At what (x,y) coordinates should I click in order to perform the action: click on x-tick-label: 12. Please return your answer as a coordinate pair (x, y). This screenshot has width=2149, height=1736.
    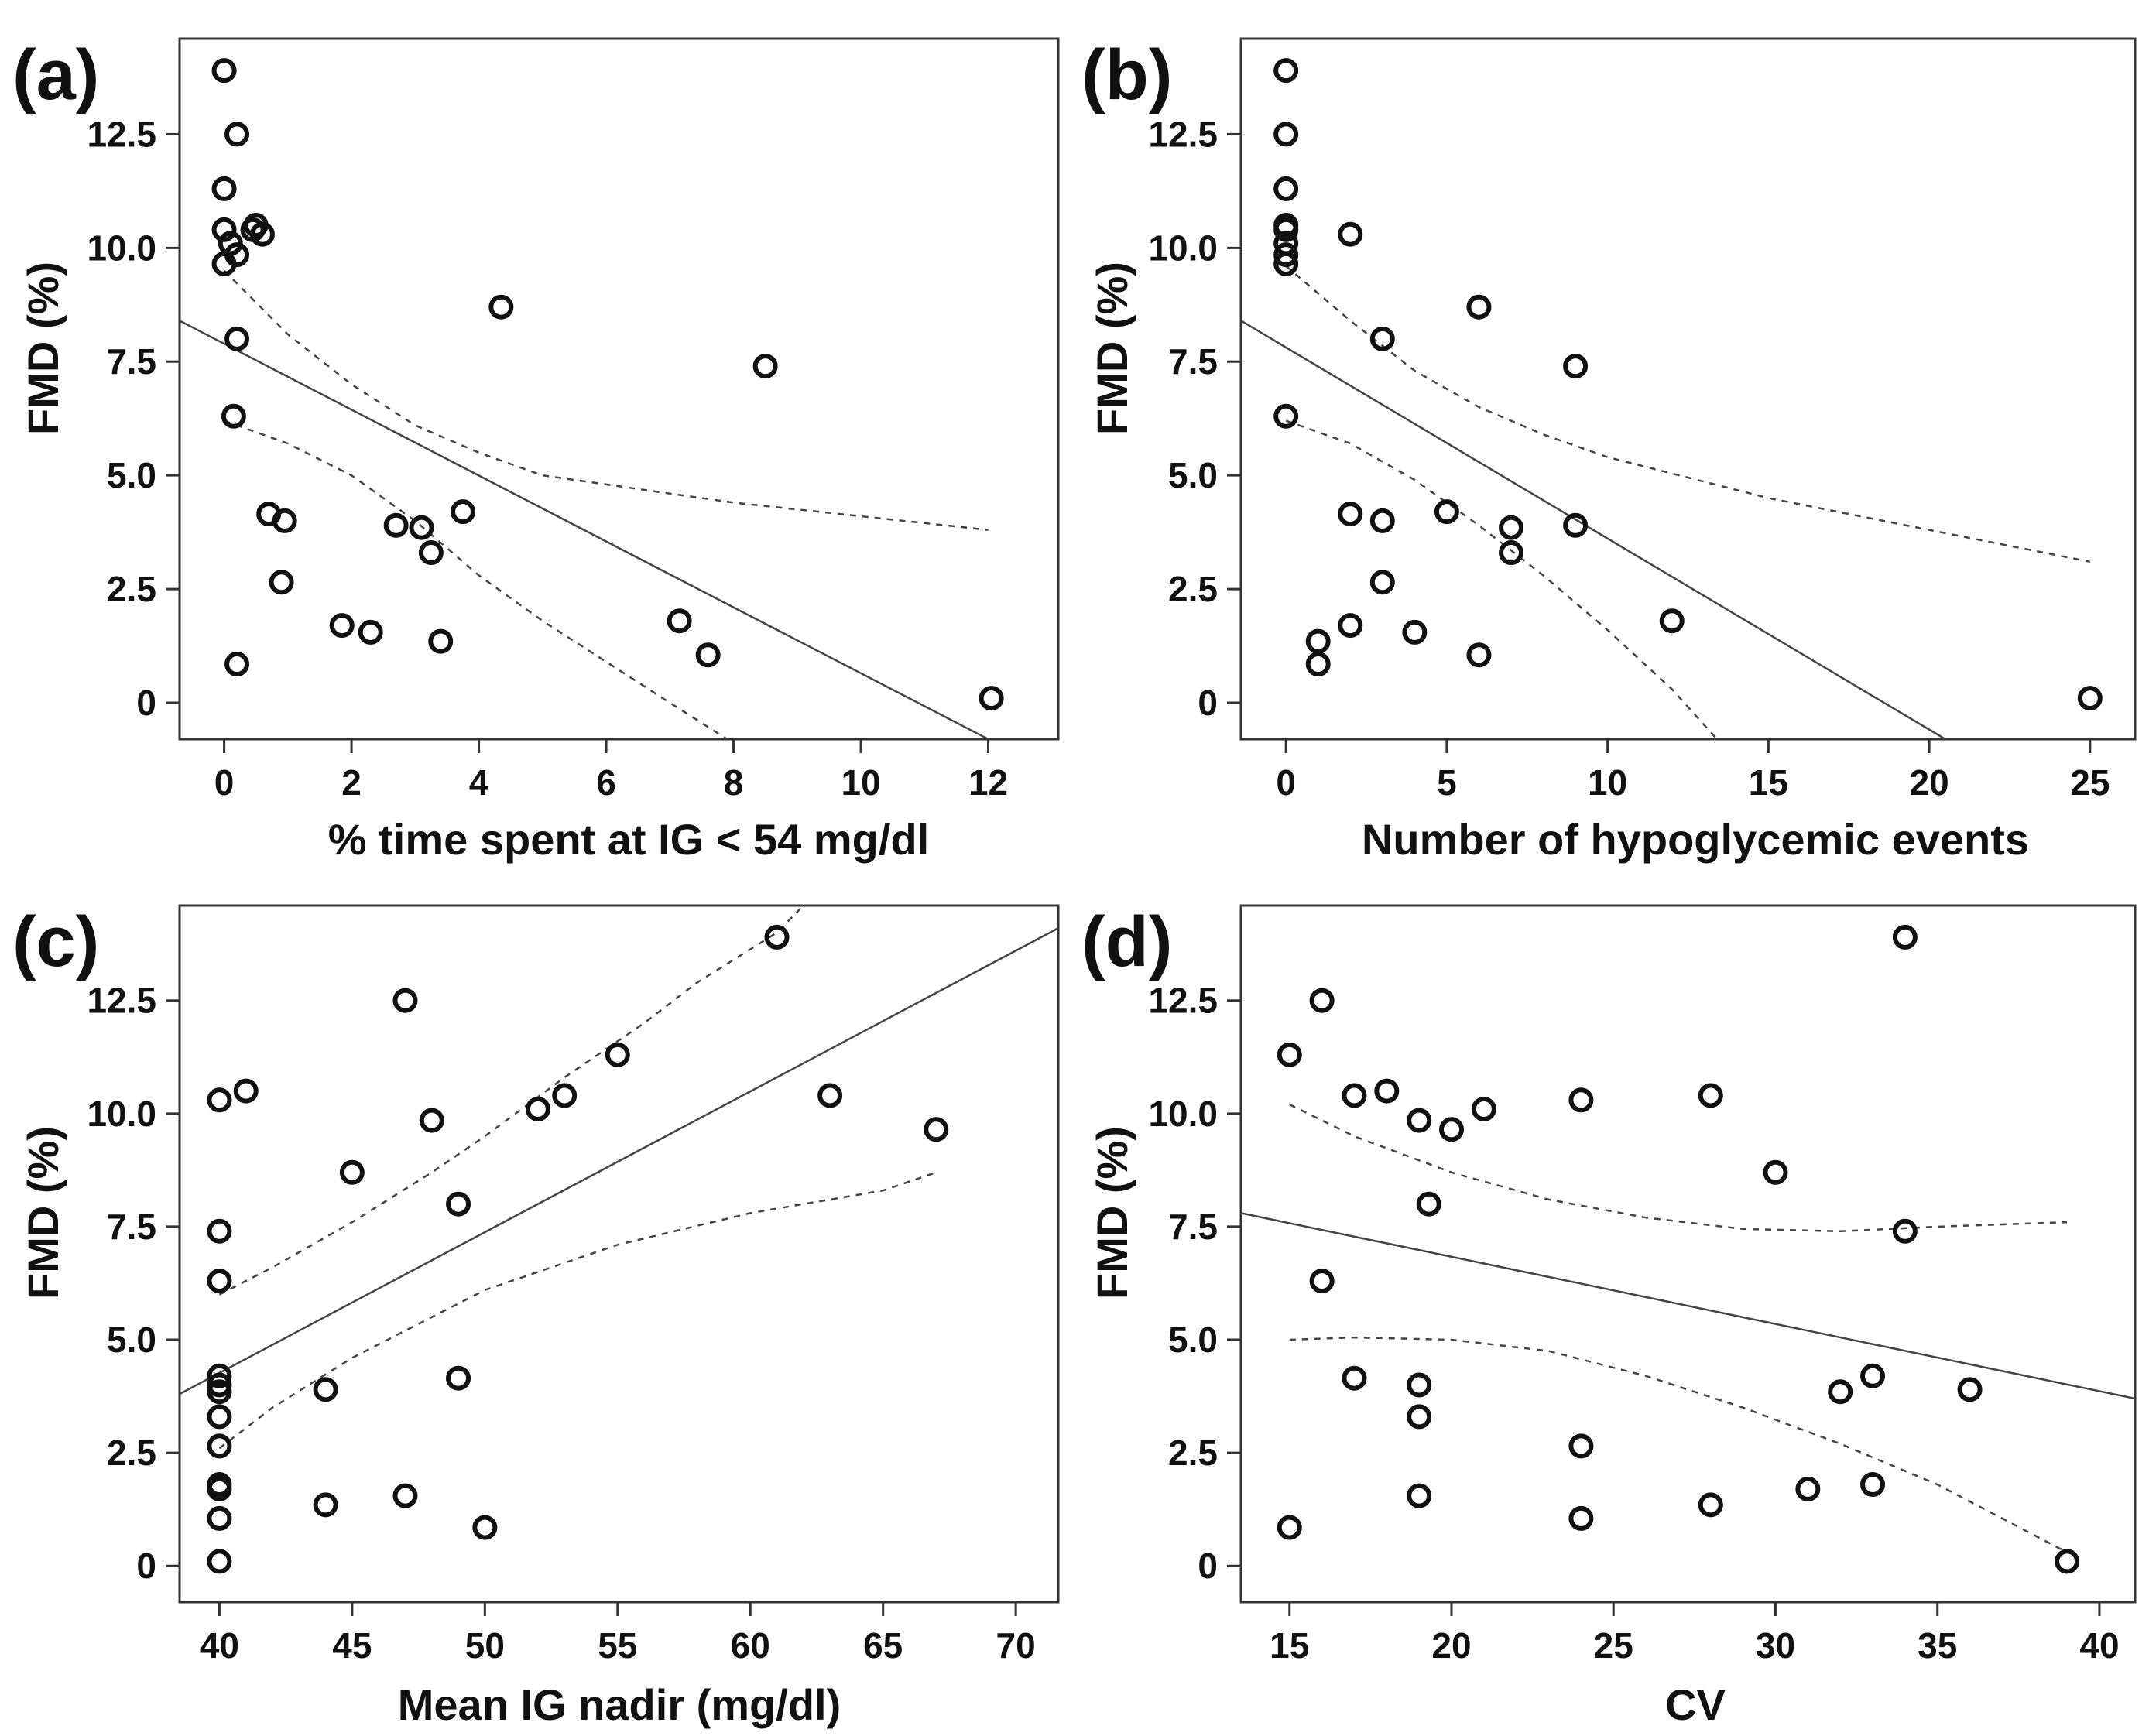
    Looking at the image, I should click on (988, 782).